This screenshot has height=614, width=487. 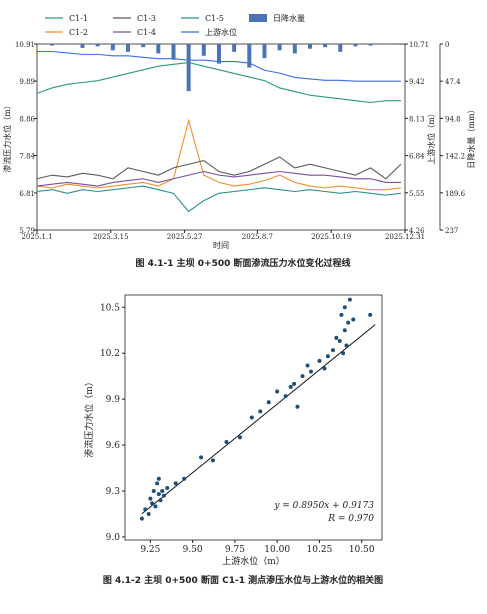 I want to click on x-tick-label: 2025.8.7, so click(x=257, y=237).